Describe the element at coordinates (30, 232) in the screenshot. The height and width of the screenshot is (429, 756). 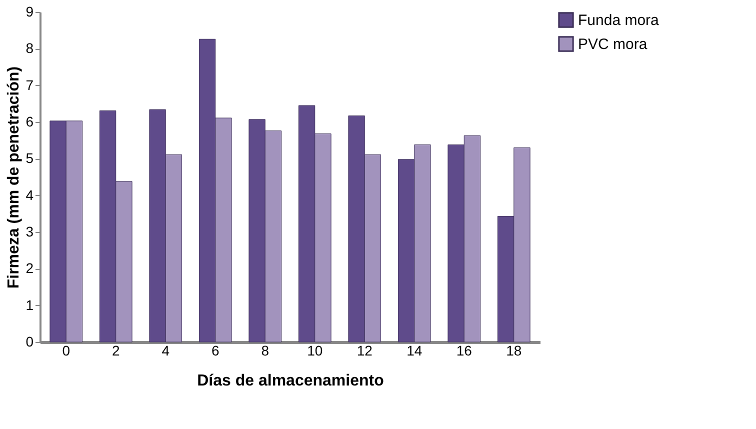
I see `y-tick-label: 3` at that location.